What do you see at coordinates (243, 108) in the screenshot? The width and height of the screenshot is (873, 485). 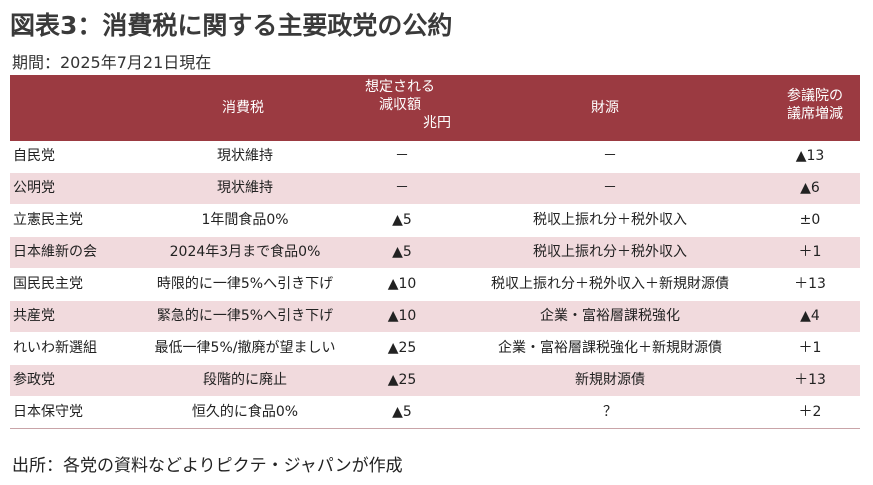 I see `header-tax: 消費税` at bounding box center [243, 108].